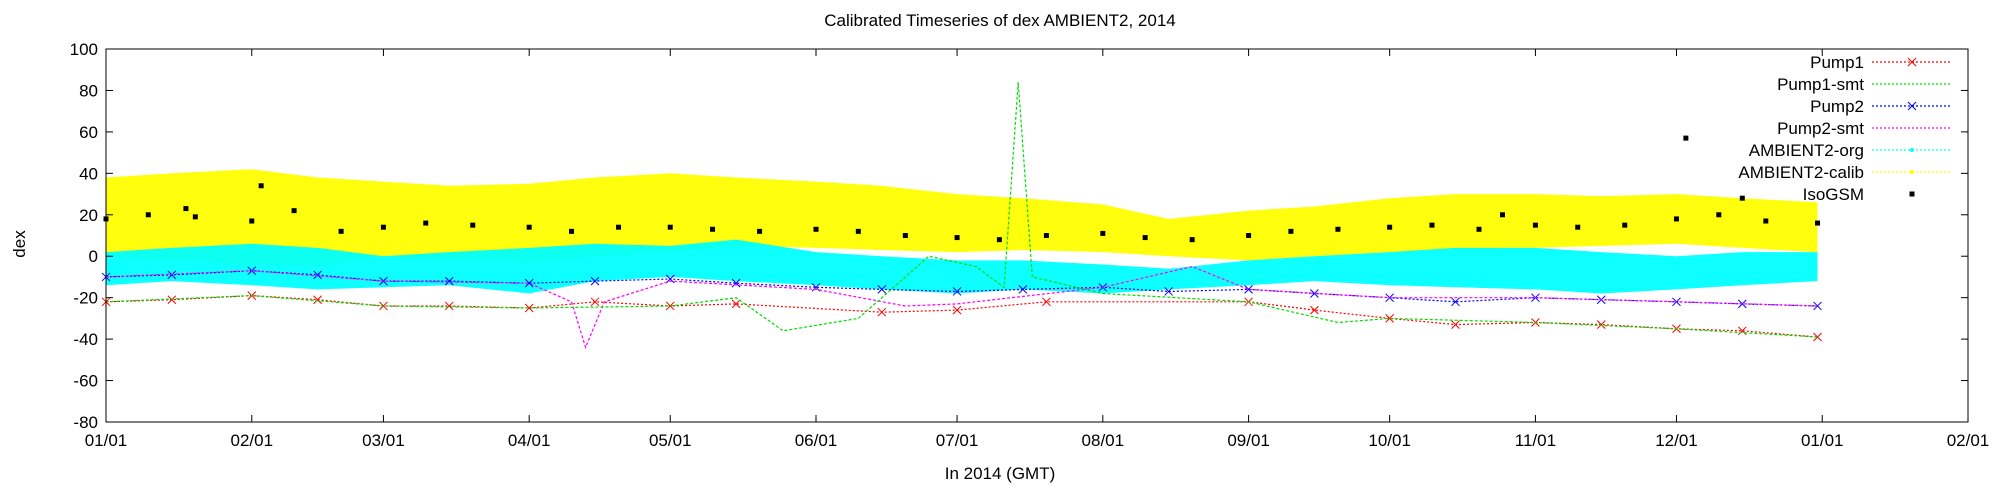 This screenshot has width=1993, height=495. I want to click on x-tick-label: 12/01, so click(1676, 440).